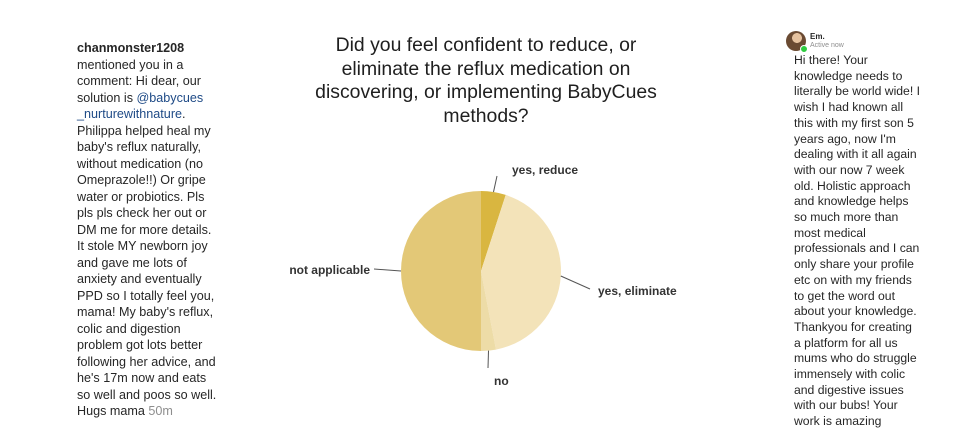  What do you see at coordinates (488, 311) in the screenshot?
I see `pie-slice-no` at bounding box center [488, 311].